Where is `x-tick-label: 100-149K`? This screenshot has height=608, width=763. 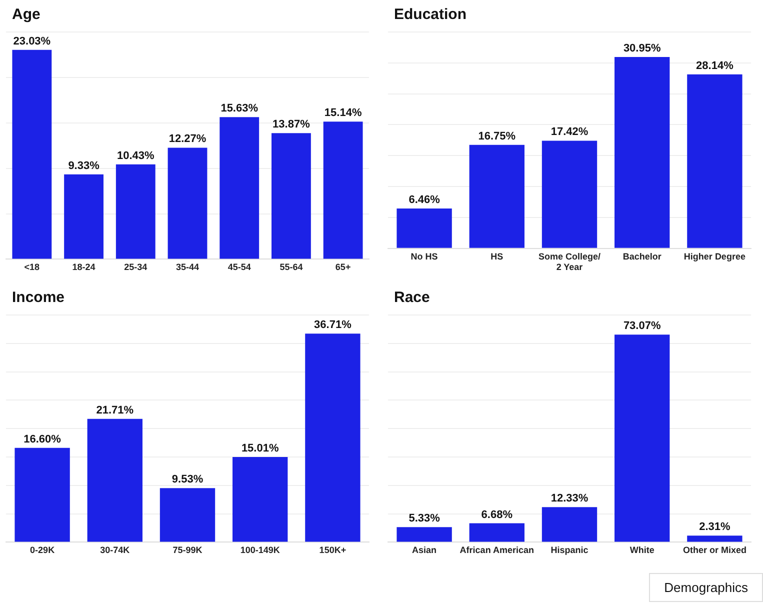
x-tick-label: 100-149K is located at coordinates (260, 550).